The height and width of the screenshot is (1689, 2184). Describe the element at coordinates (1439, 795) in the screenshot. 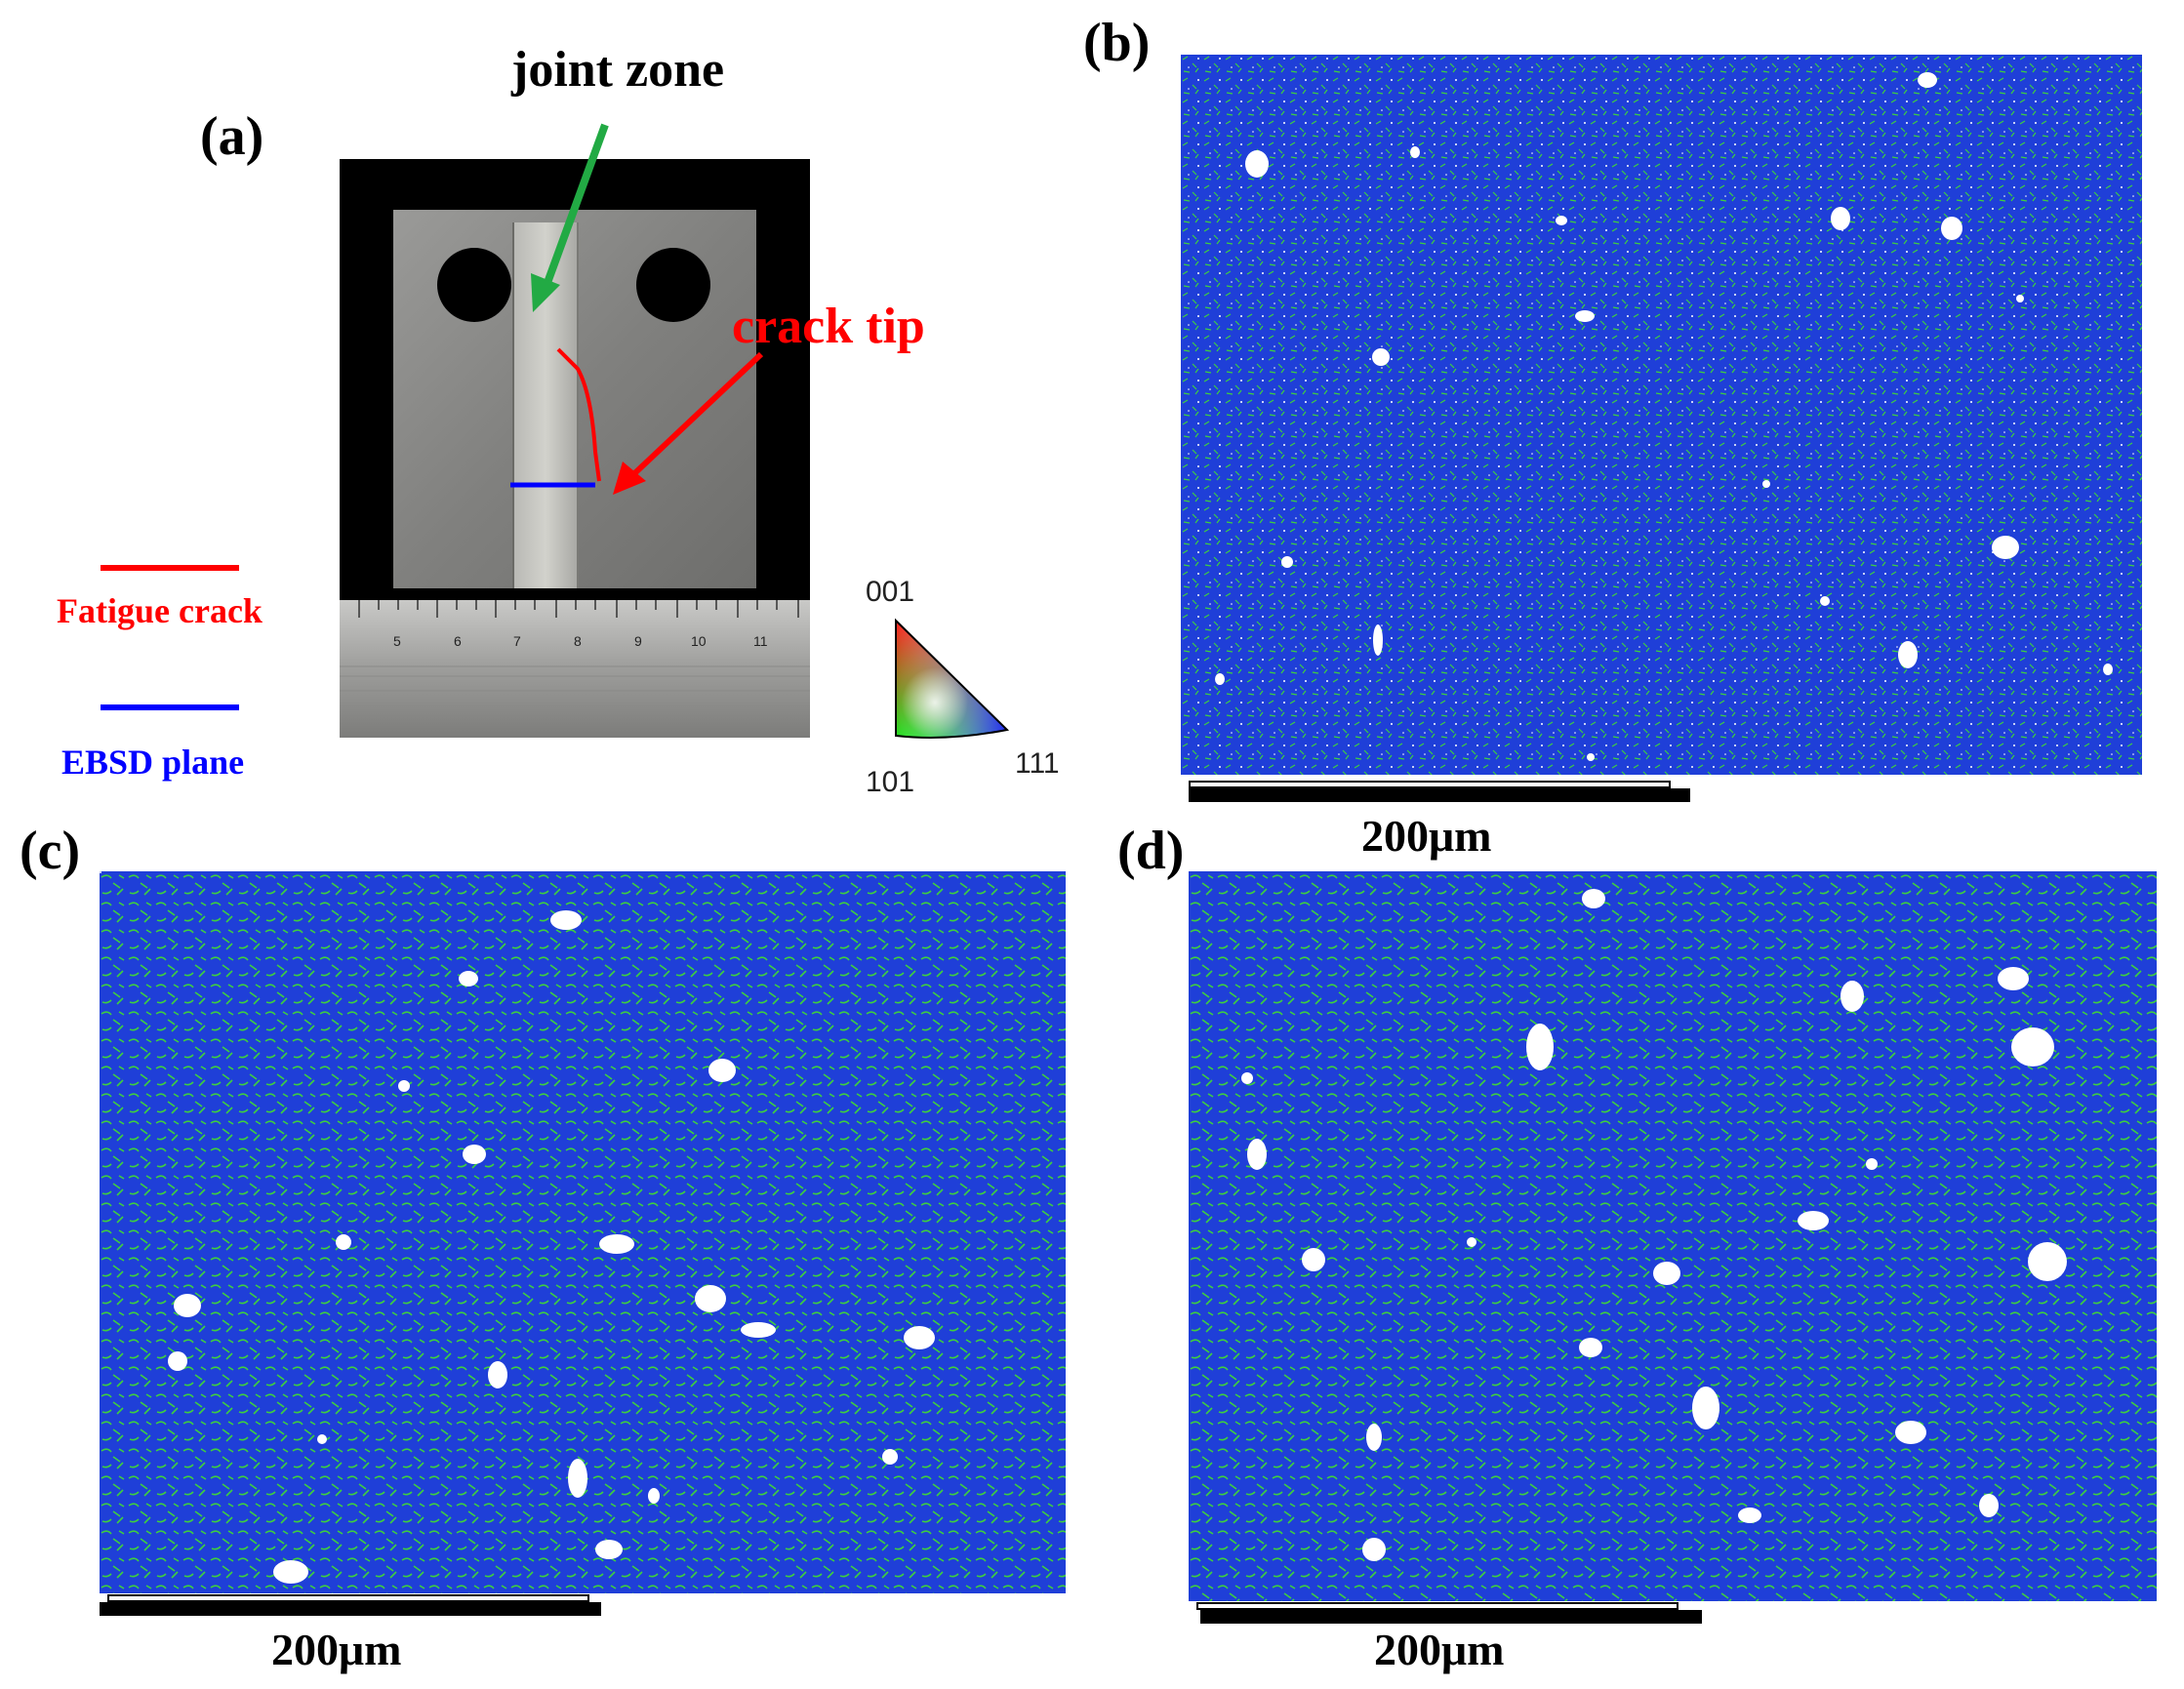

I see `panel-b-scale-bar` at that location.